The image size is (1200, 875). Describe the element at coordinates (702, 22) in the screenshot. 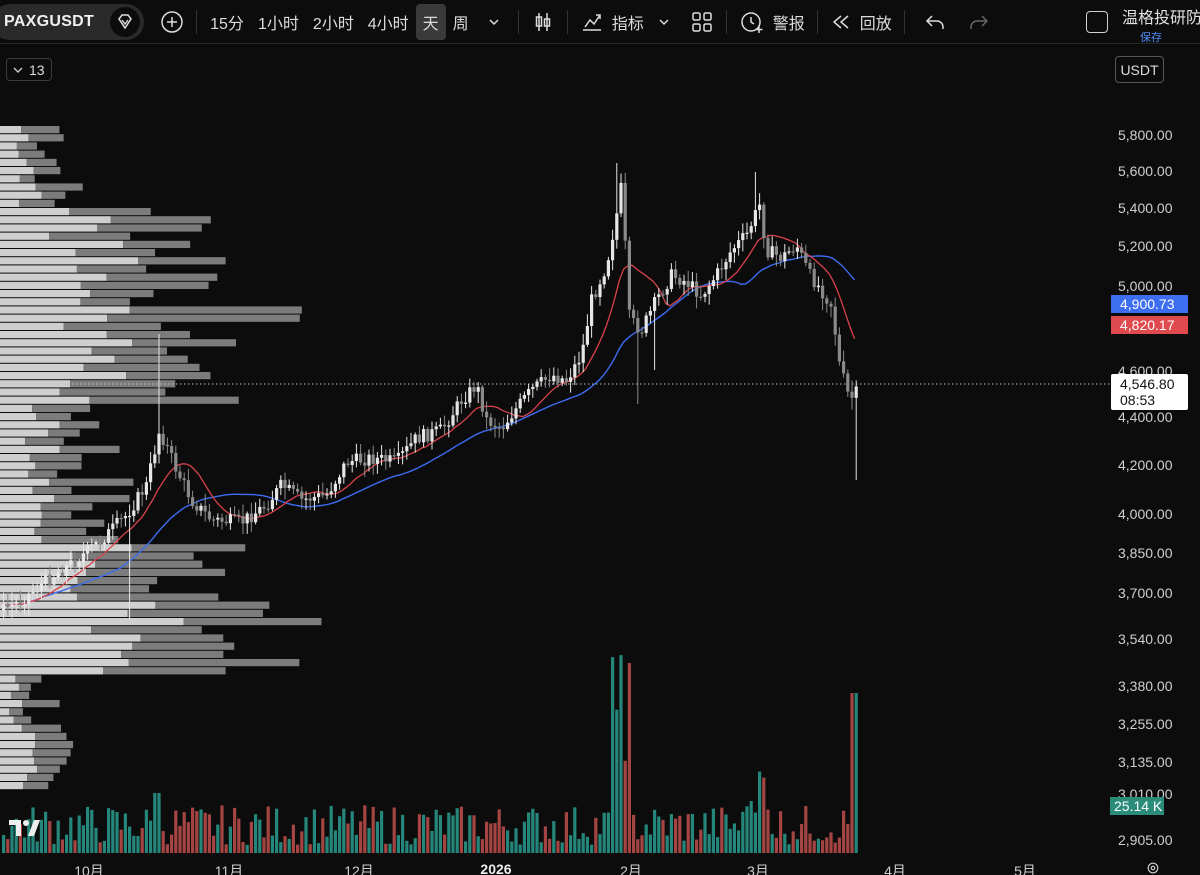

I see `layouts-button` at that location.